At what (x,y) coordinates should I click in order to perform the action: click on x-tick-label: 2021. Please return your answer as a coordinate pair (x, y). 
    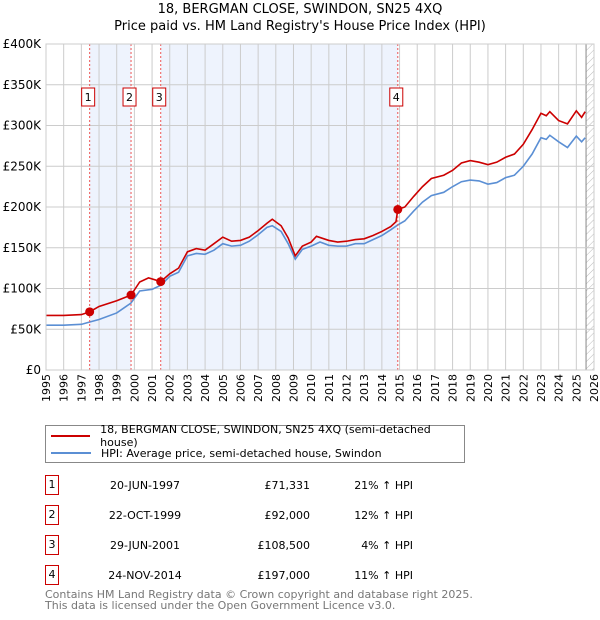
    Looking at the image, I should click on (506, 388).